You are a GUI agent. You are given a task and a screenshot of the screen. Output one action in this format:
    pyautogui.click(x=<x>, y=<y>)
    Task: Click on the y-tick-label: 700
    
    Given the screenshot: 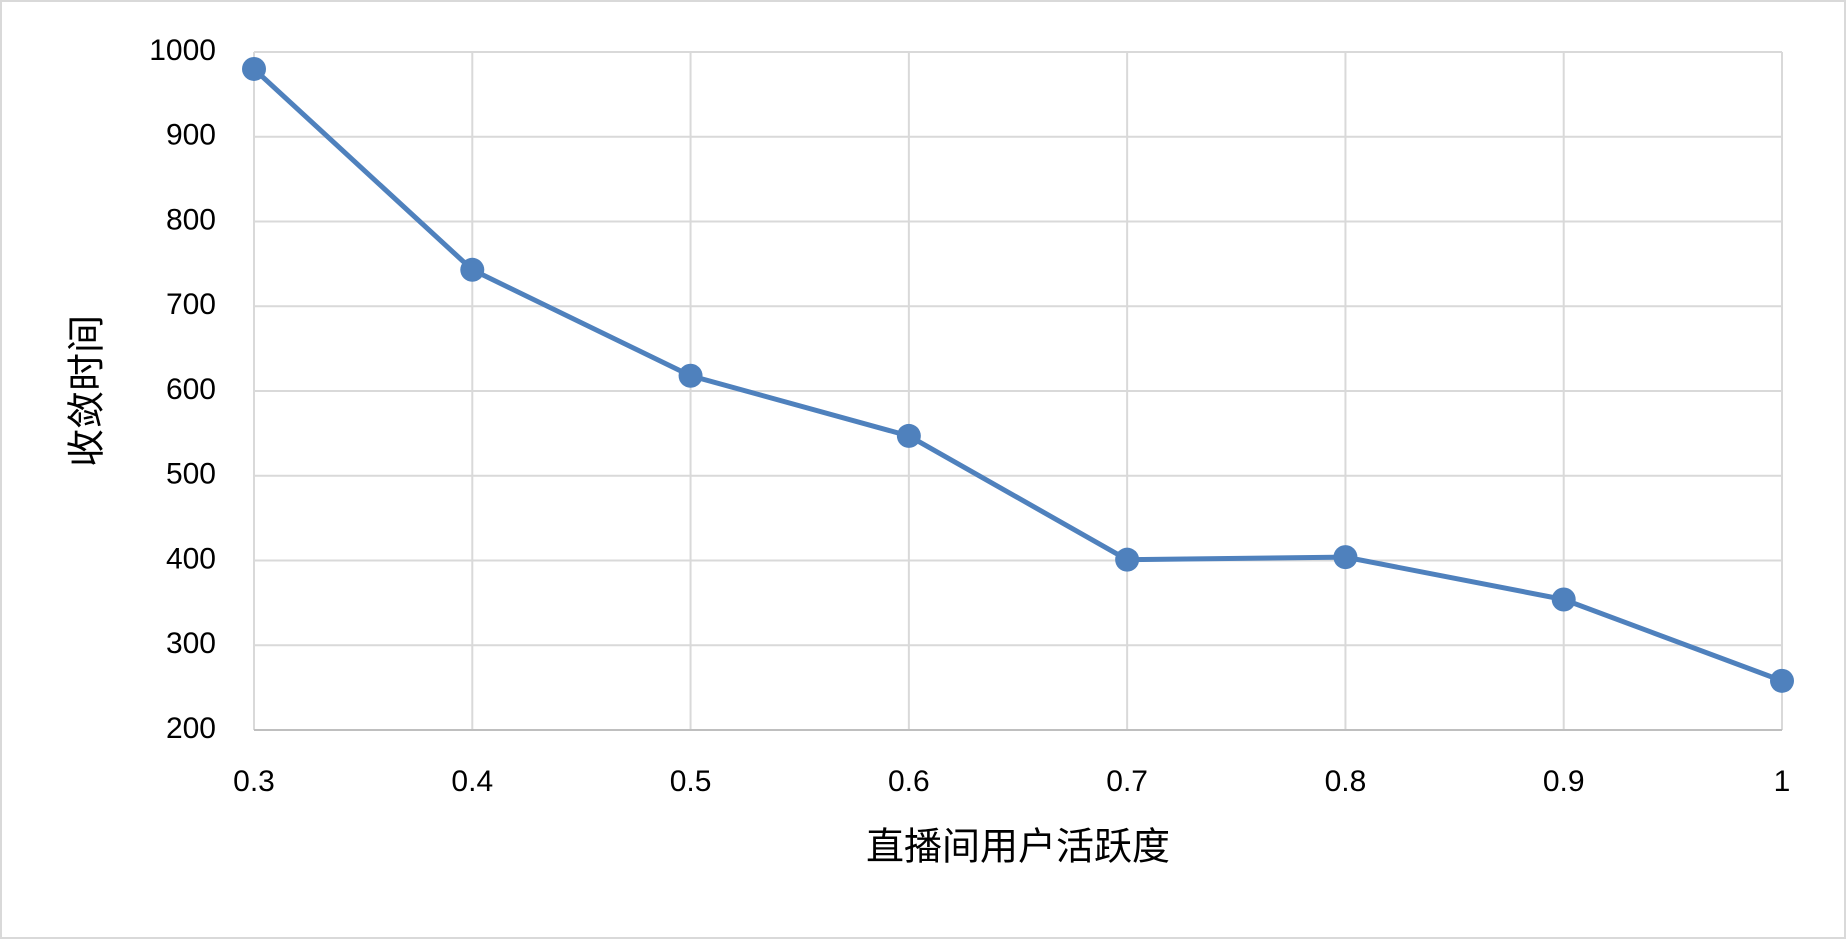 What is the action you would take?
    pyautogui.click(x=191, y=304)
    